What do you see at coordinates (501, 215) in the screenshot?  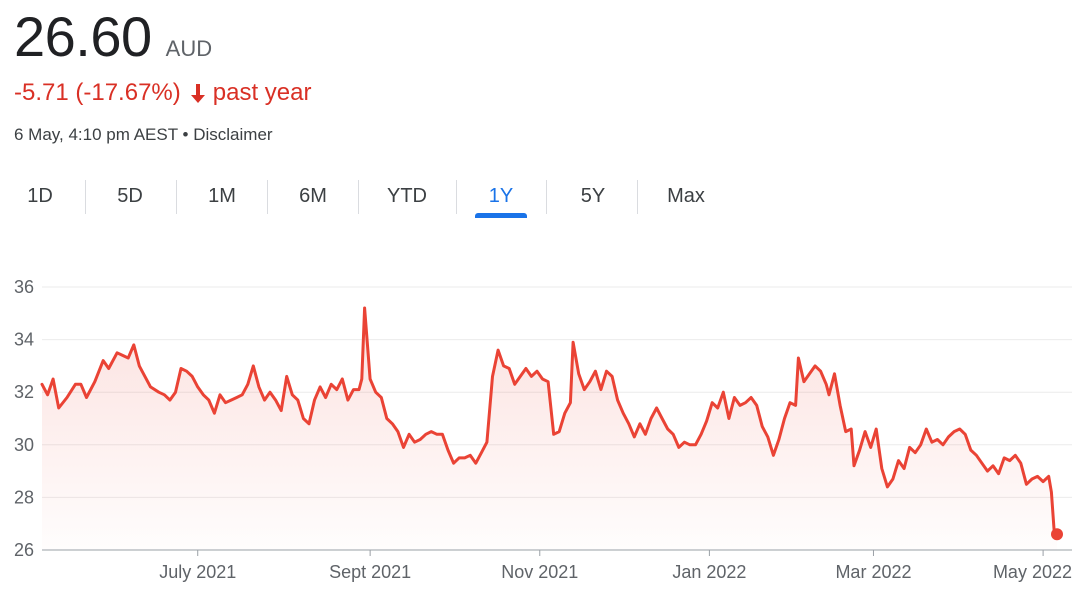 I see `active-tab-indicator` at bounding box center [501, 215].